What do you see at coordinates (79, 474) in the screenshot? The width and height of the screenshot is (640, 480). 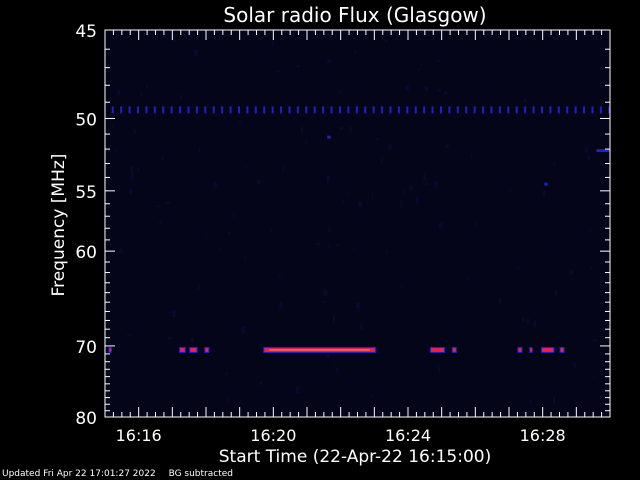 I see `updated-timestamp: Updated Fri Apr 22 17:01:27 2022` at bounding box center [79, 474].